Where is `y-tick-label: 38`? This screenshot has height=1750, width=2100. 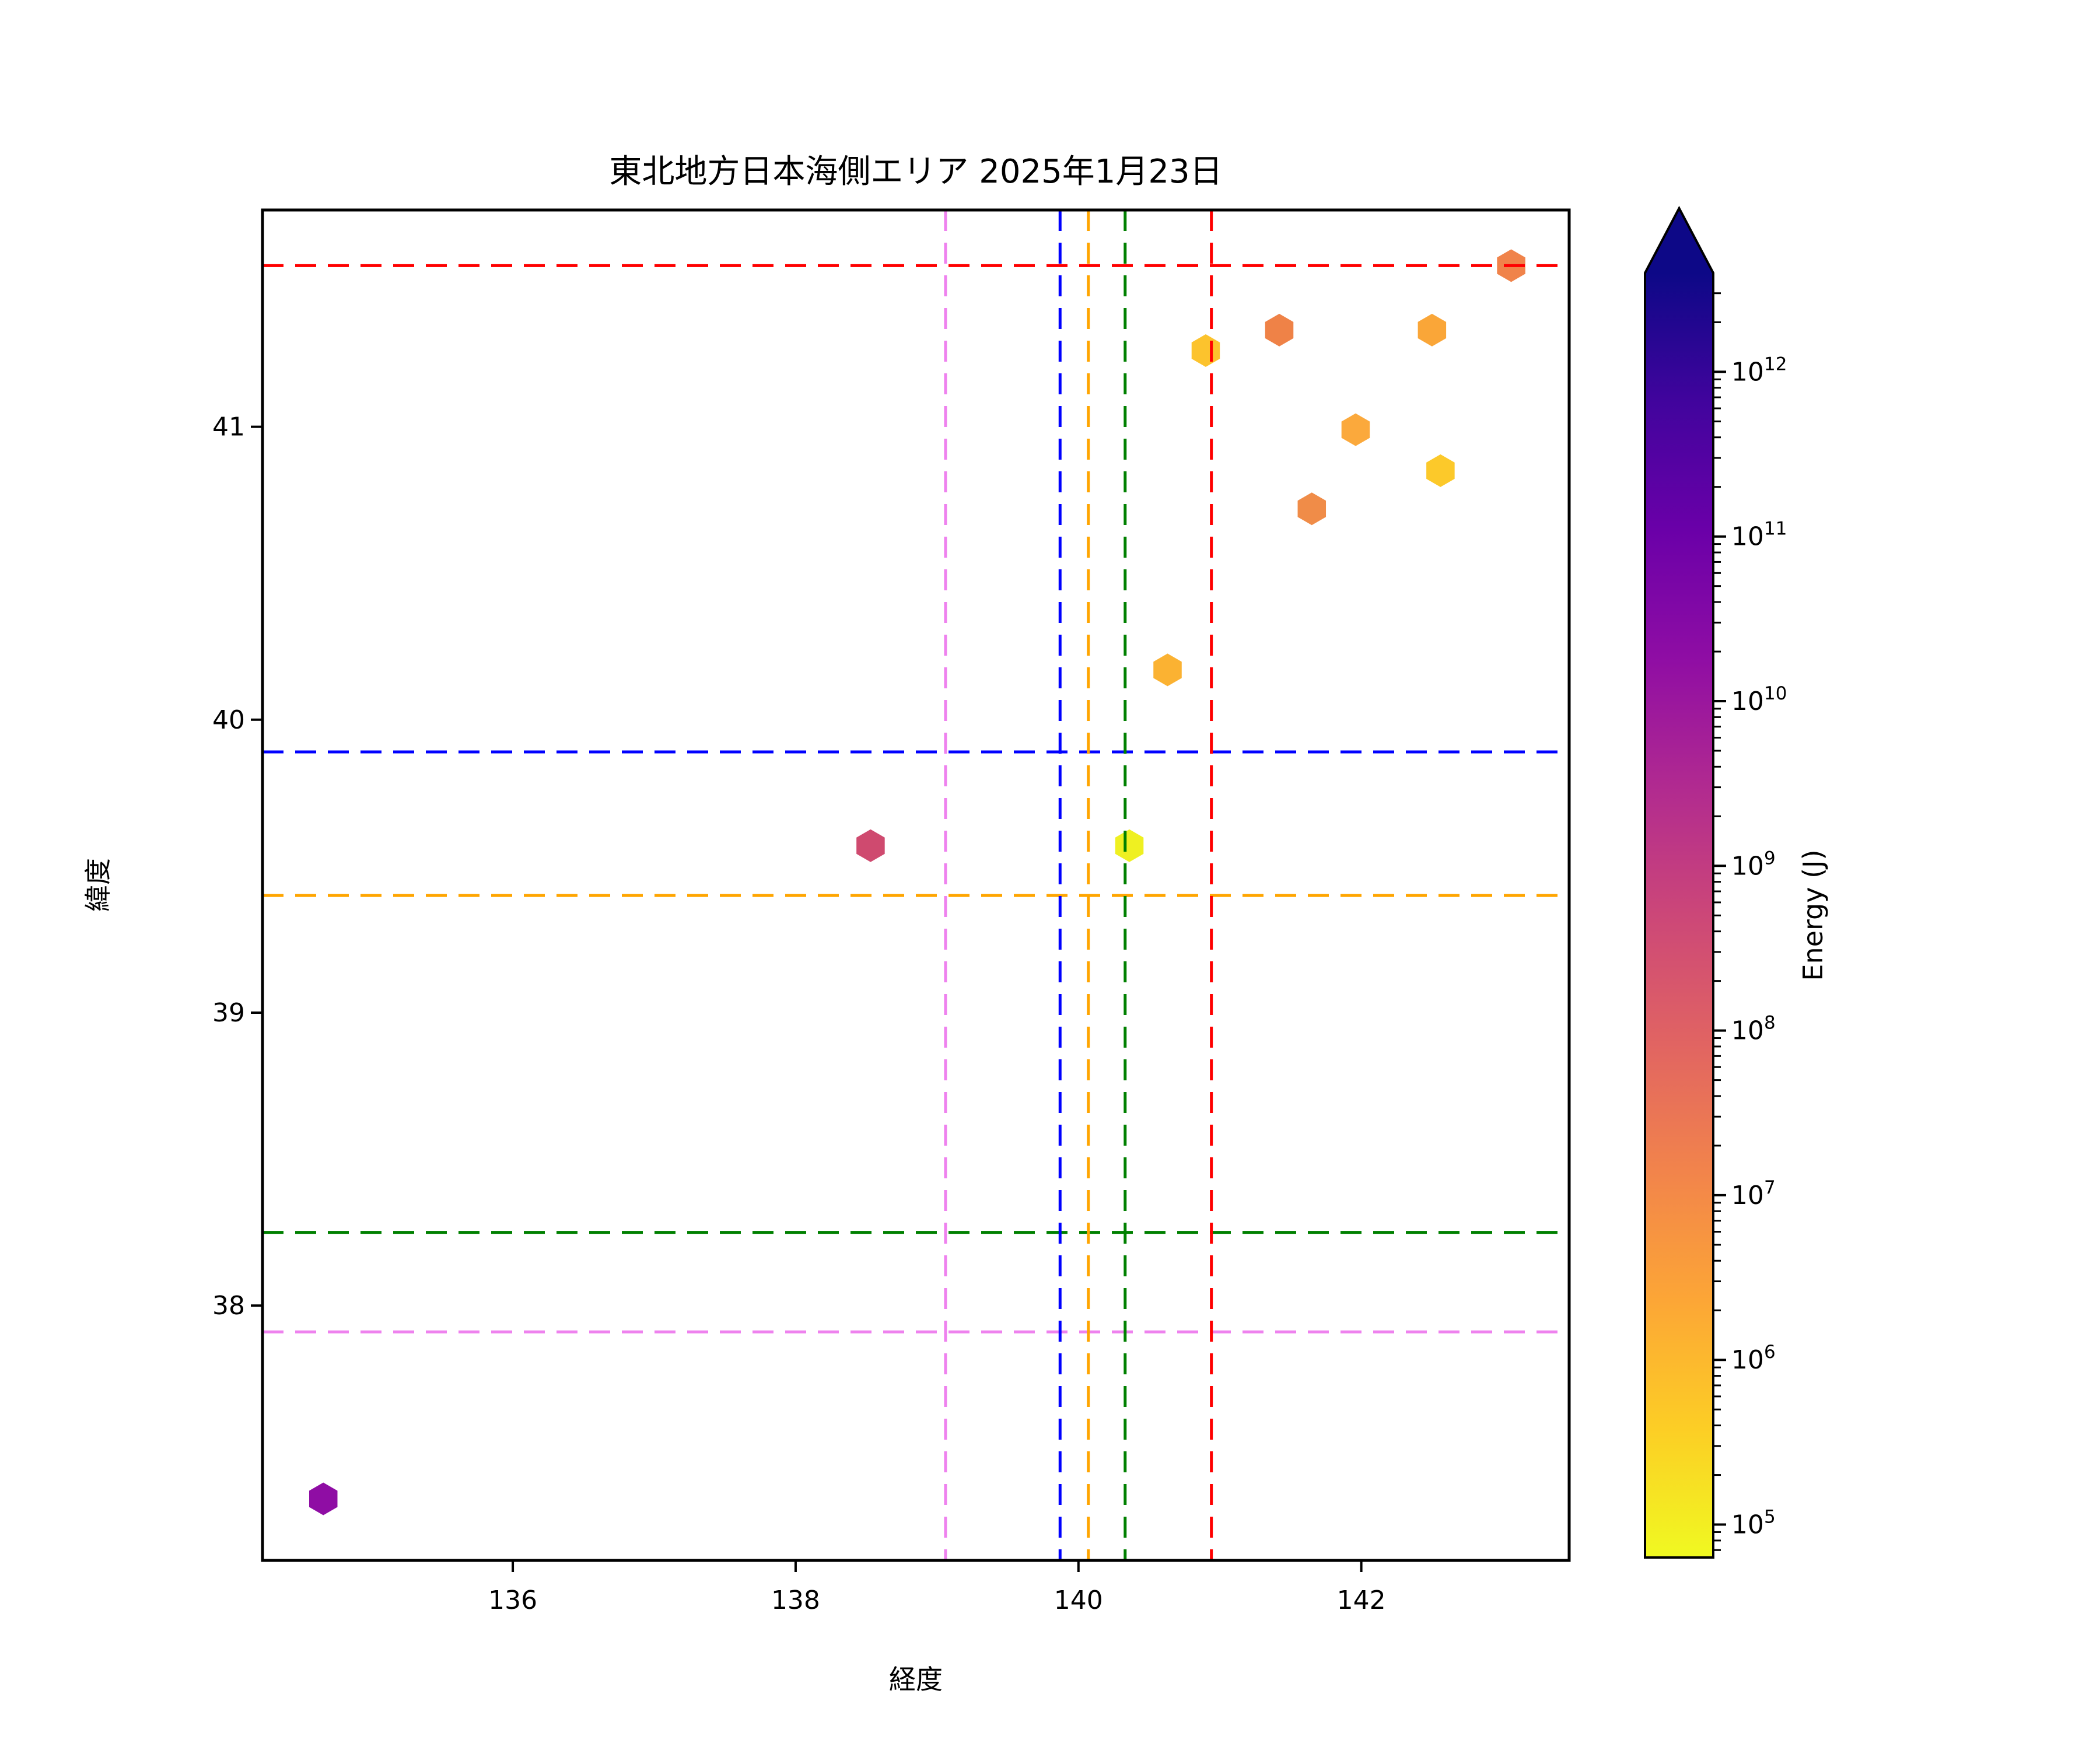 y-tick-label: 38 is located at coordinates (228, 1306).